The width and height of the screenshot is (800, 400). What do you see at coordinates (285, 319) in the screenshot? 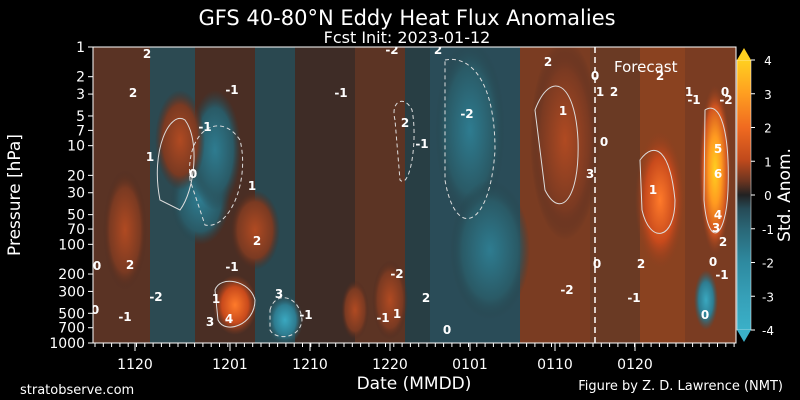
I see `blob-cool-c` at bounding box center [285, 319].